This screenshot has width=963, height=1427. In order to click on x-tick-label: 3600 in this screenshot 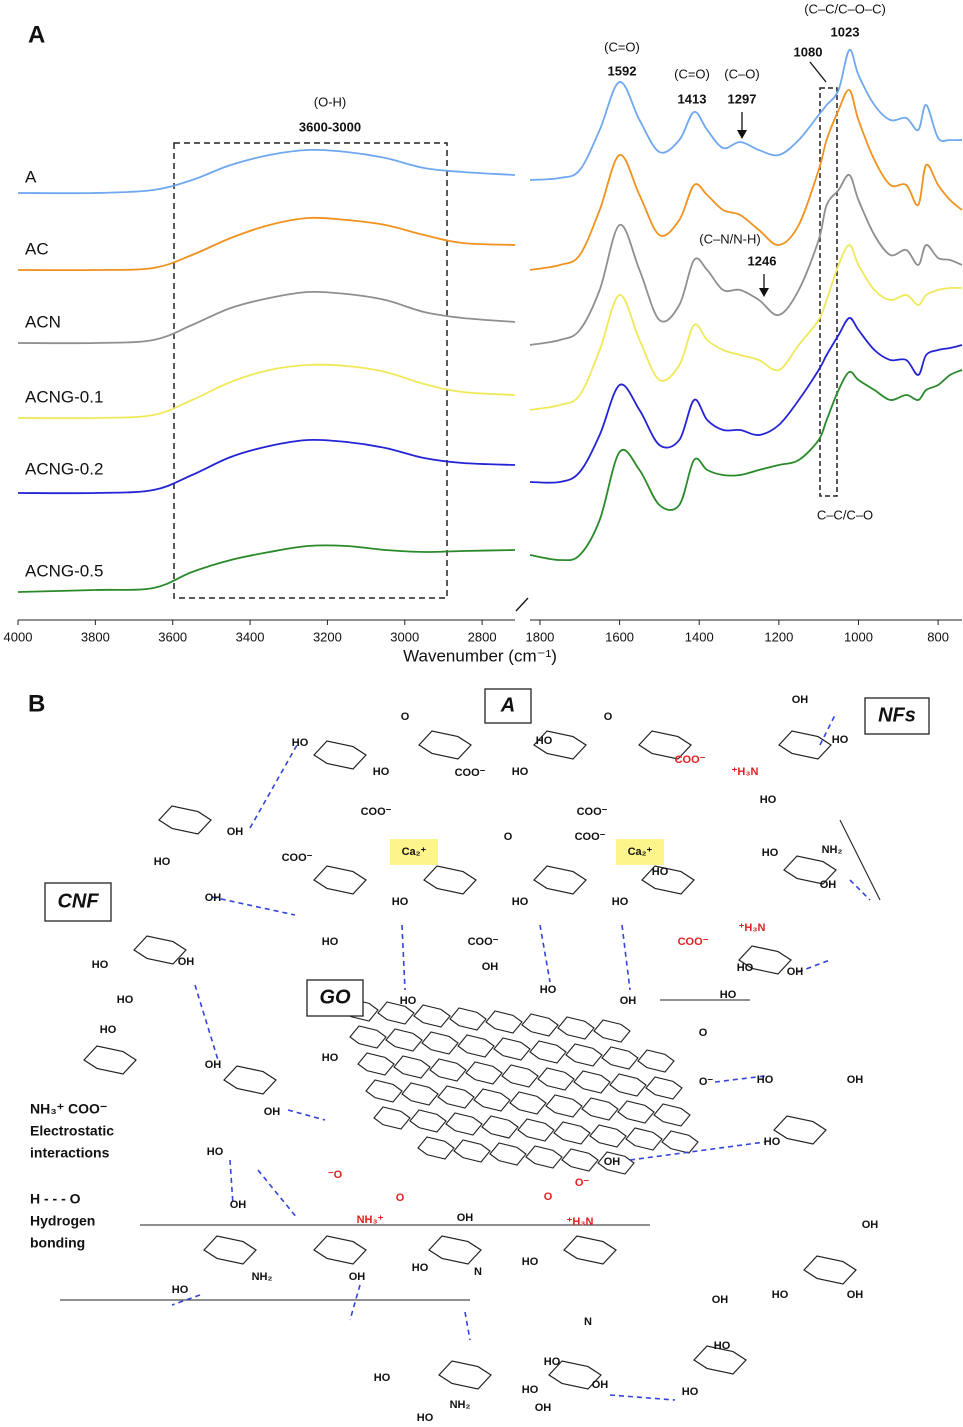, I will do `click(172, 636)`.